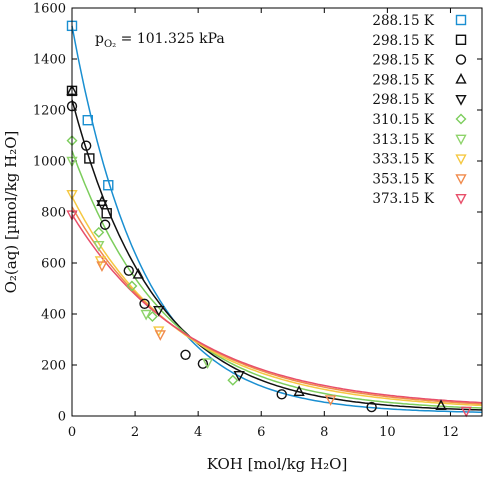  I want to click on x-tick-label: 0, so click(72, 432).